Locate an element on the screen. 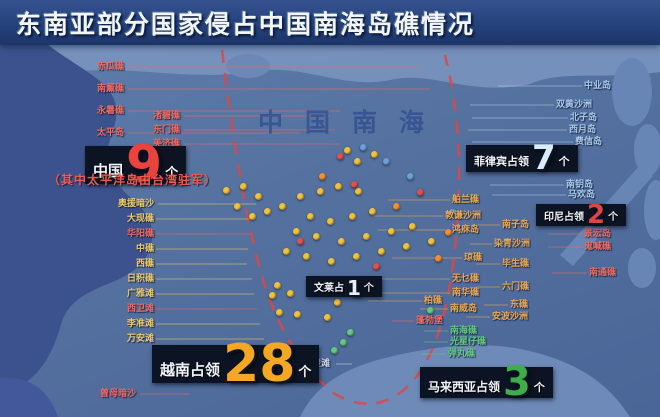  island-label: 柏礁 is located at coordinates (433, 301).